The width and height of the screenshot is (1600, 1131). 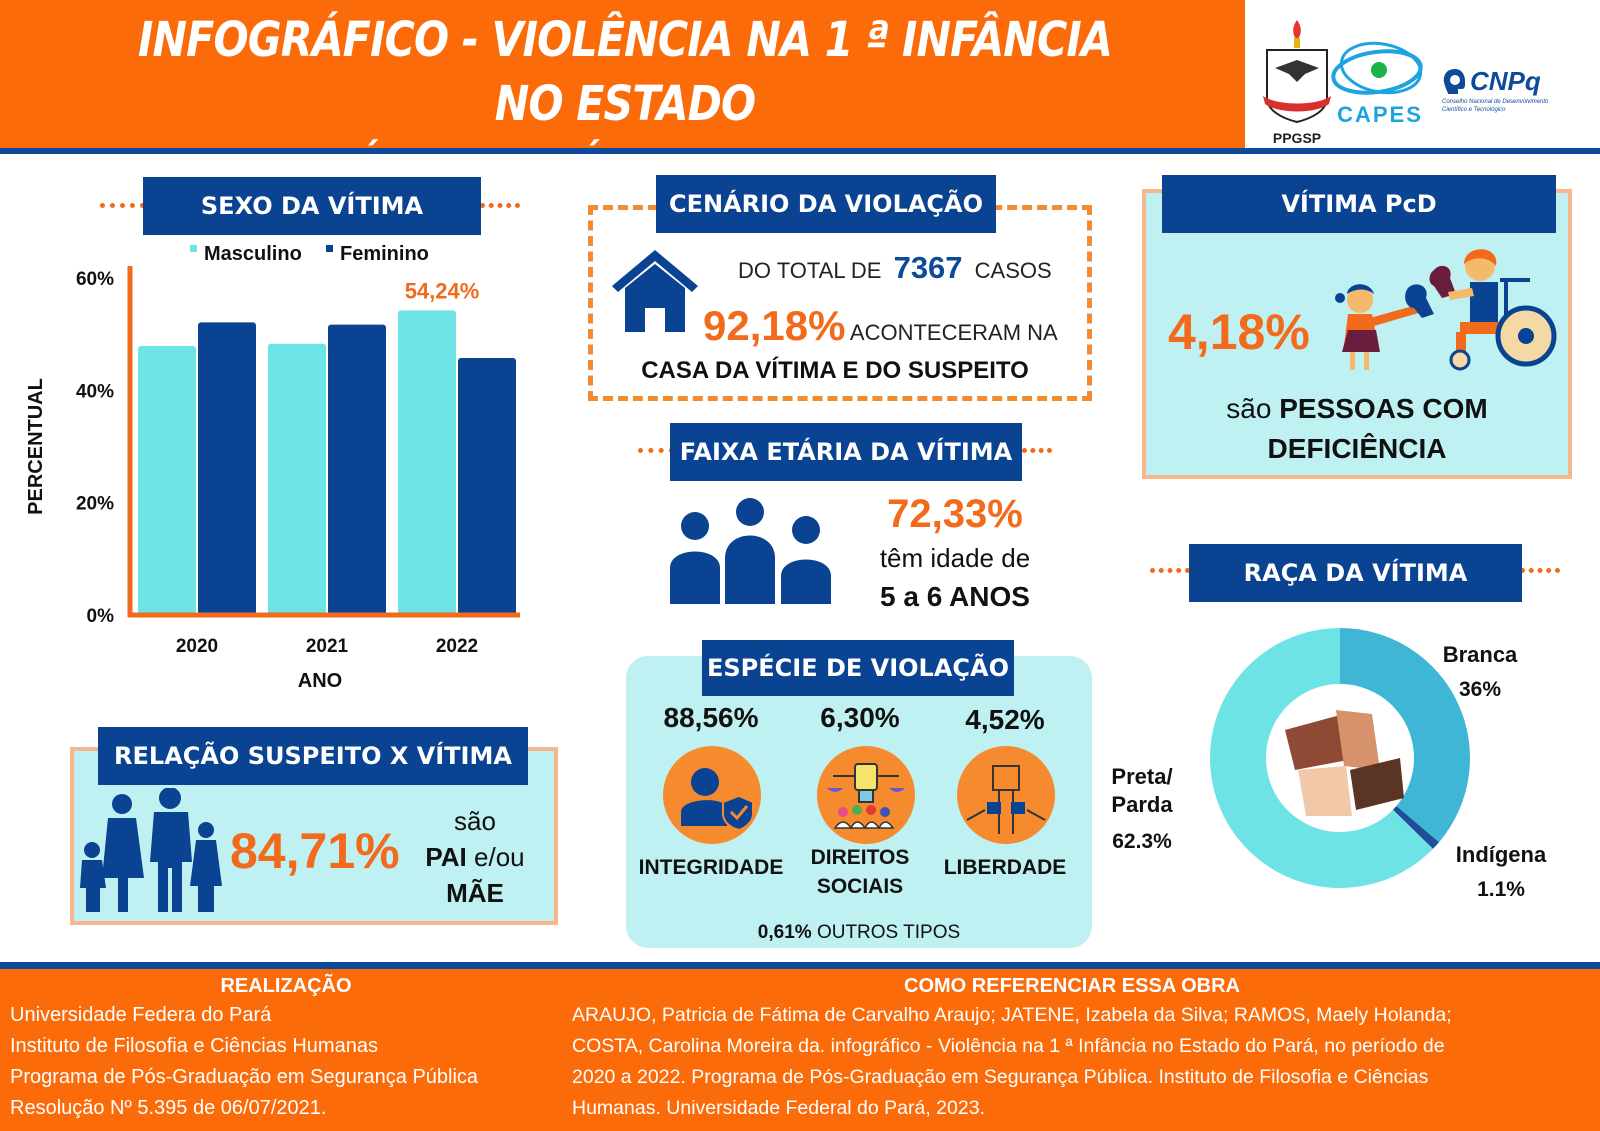 I want to click on slice-branca, so click(x=1405, y=735).